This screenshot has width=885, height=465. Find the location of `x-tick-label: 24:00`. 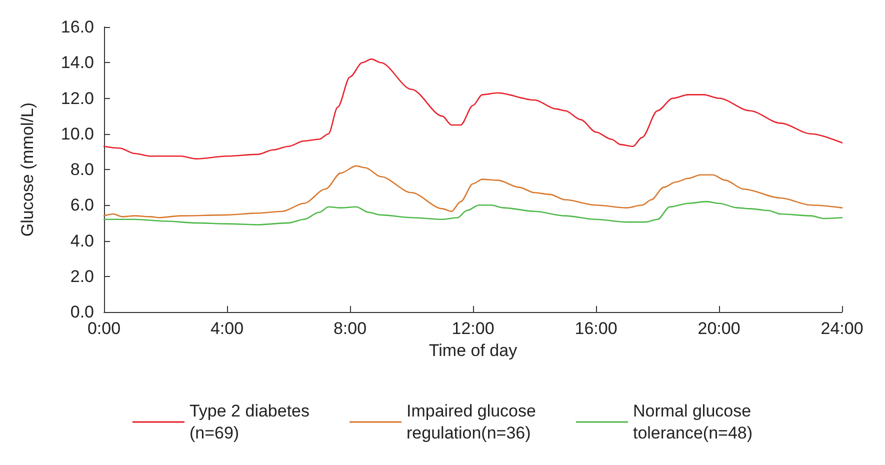

x-tick-label: 24:00 is located at coordinates (842, 328).